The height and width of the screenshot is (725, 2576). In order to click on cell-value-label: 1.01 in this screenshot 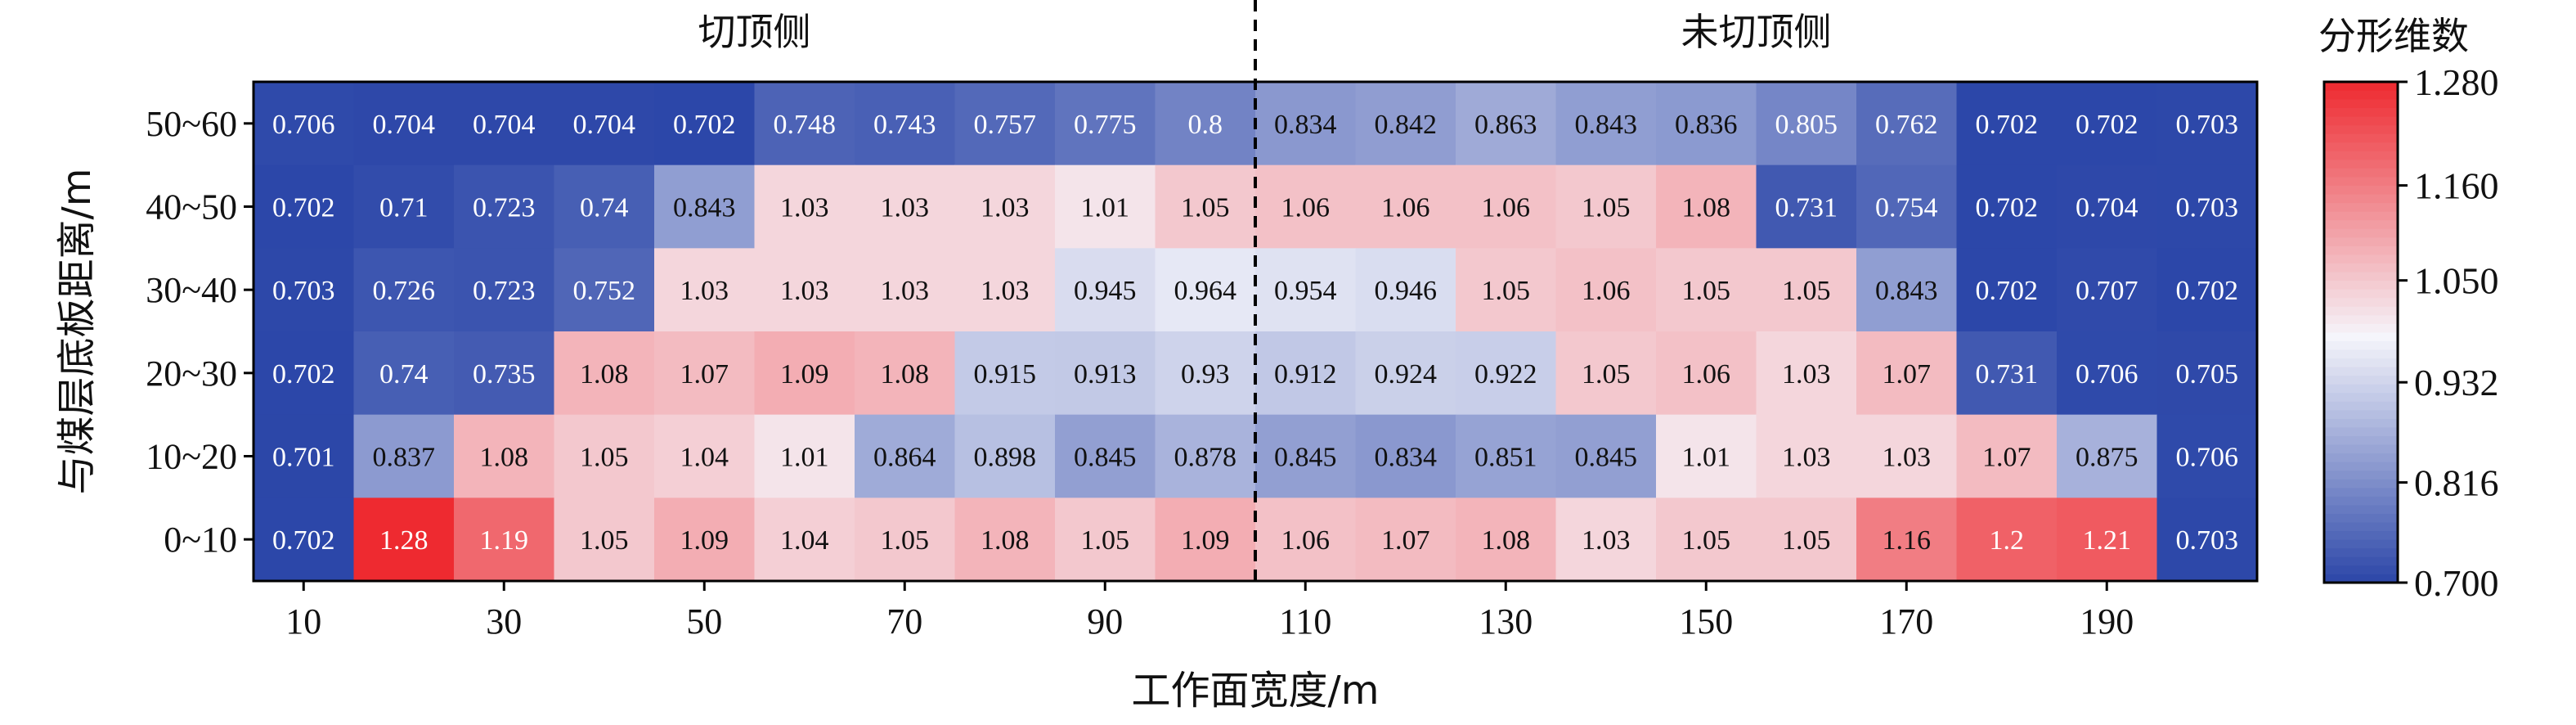, I will do `click(804, 458)`.